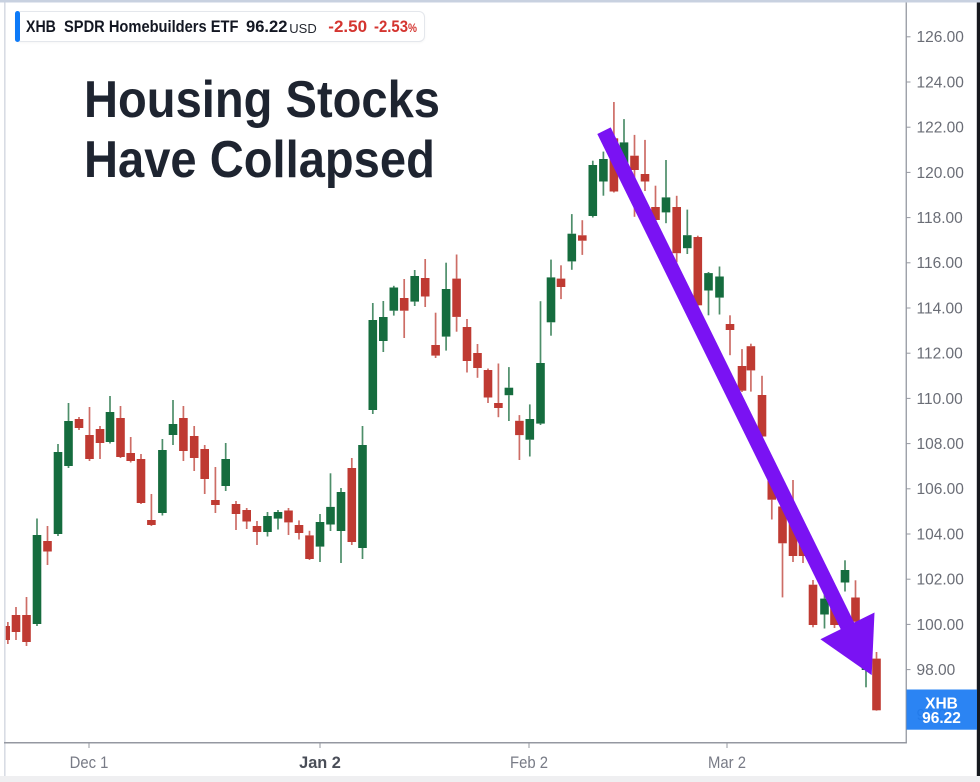 Image resolution: width=980 pixels, height=782 pixels. Describe the element at coordinates (941, 580) in the screenshot. I see `svg-text: 102.00` at that location.